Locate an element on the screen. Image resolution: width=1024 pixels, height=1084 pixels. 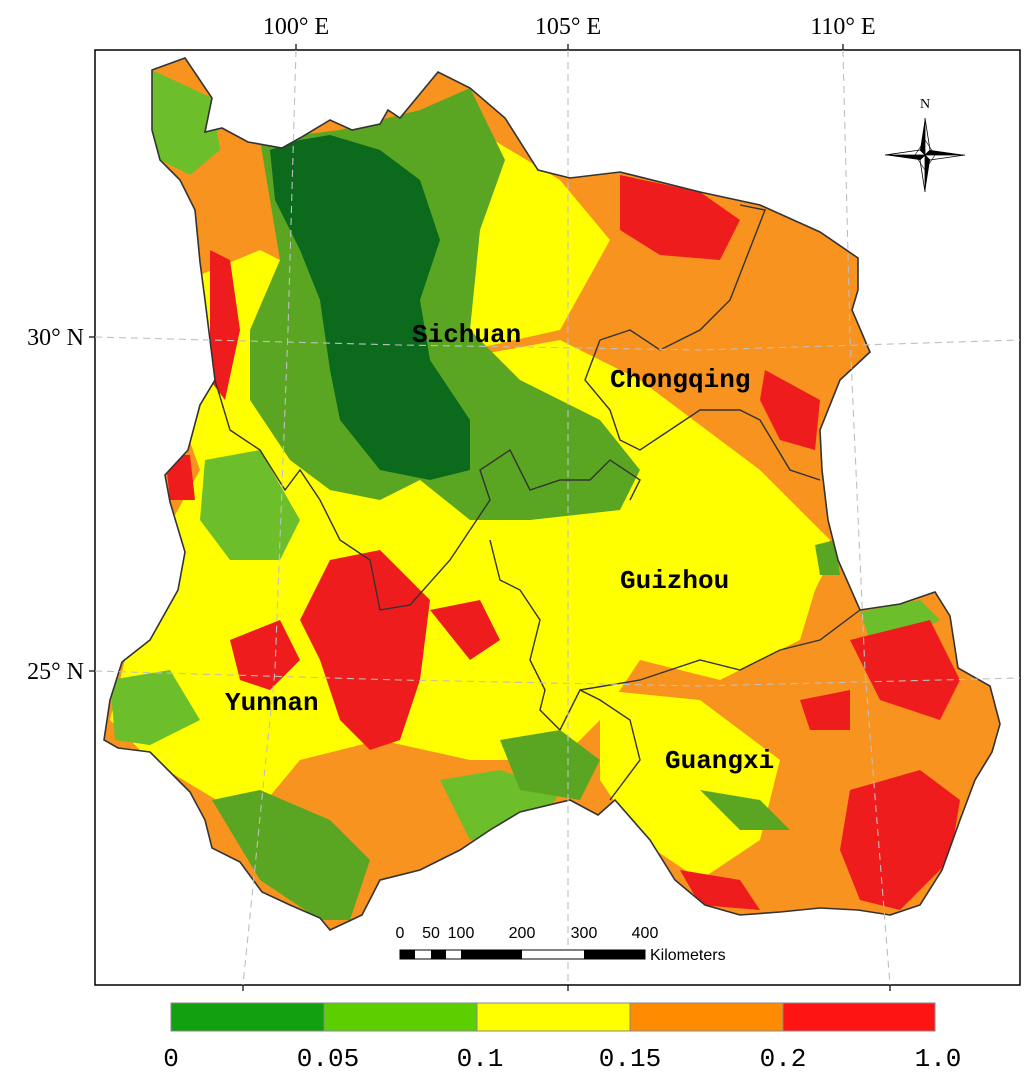
province-label-guizhou: Guizhou is located at coordinates (674, 581).